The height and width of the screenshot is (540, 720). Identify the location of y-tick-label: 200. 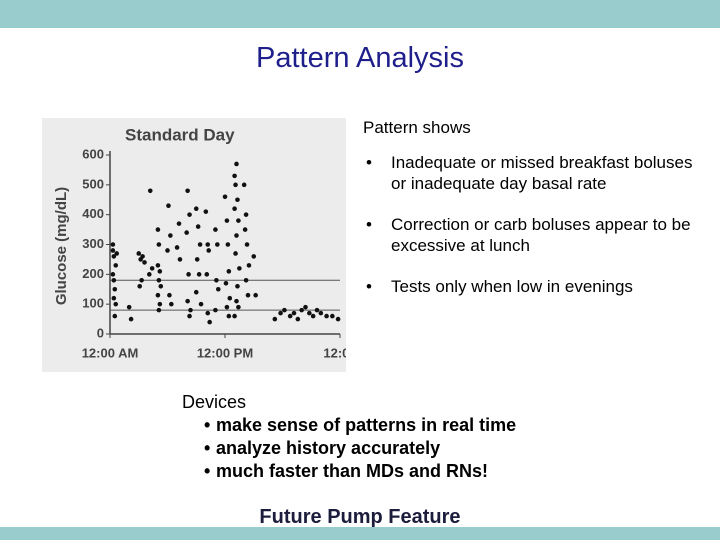
(93, 273).